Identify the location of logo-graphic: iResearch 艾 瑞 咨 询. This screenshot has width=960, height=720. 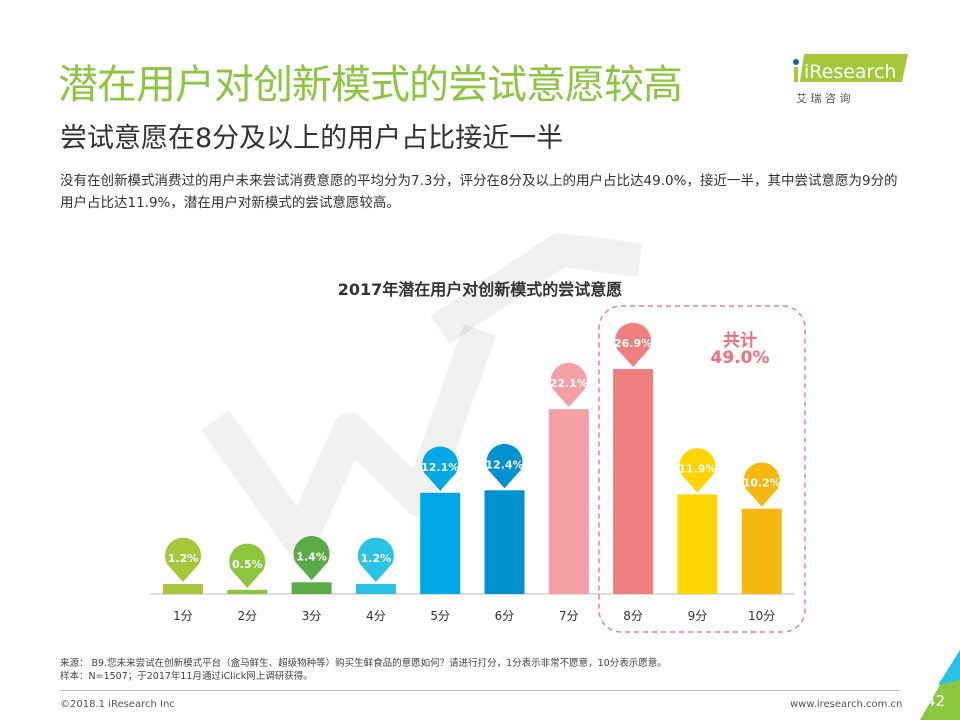
(850, 79).